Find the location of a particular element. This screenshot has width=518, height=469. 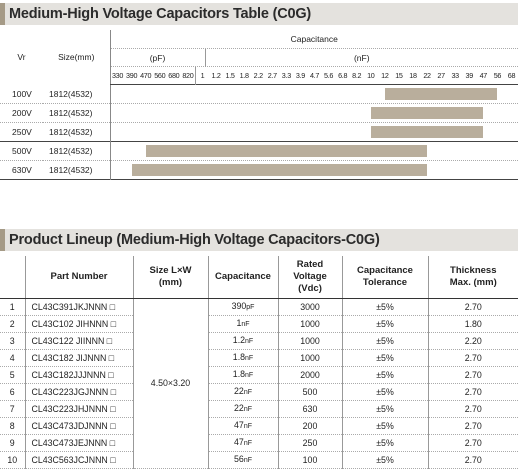

scale-tick-label: 2.7 is located at coordinates (272, 76).